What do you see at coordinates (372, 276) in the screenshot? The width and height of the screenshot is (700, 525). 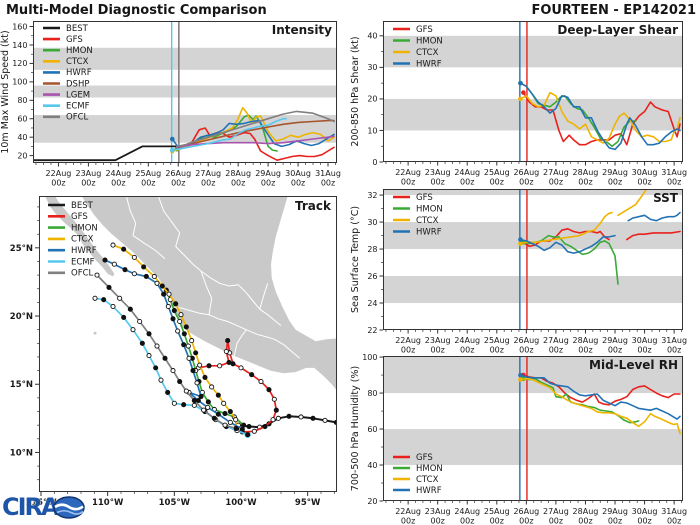 I see `y-tick-label: 26` at bounding box center [372, 276].